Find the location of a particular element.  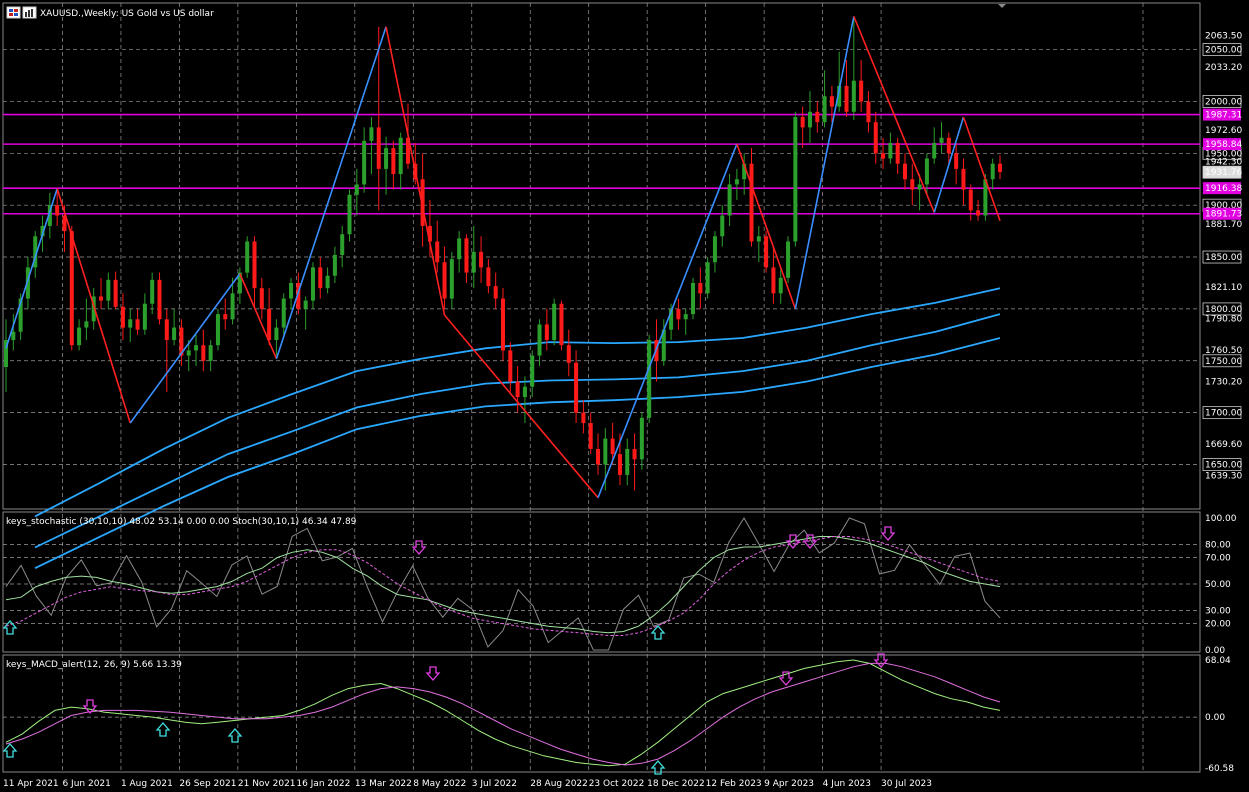

price-tick-label: 1730.20 is located at coordinates (1223, 382).